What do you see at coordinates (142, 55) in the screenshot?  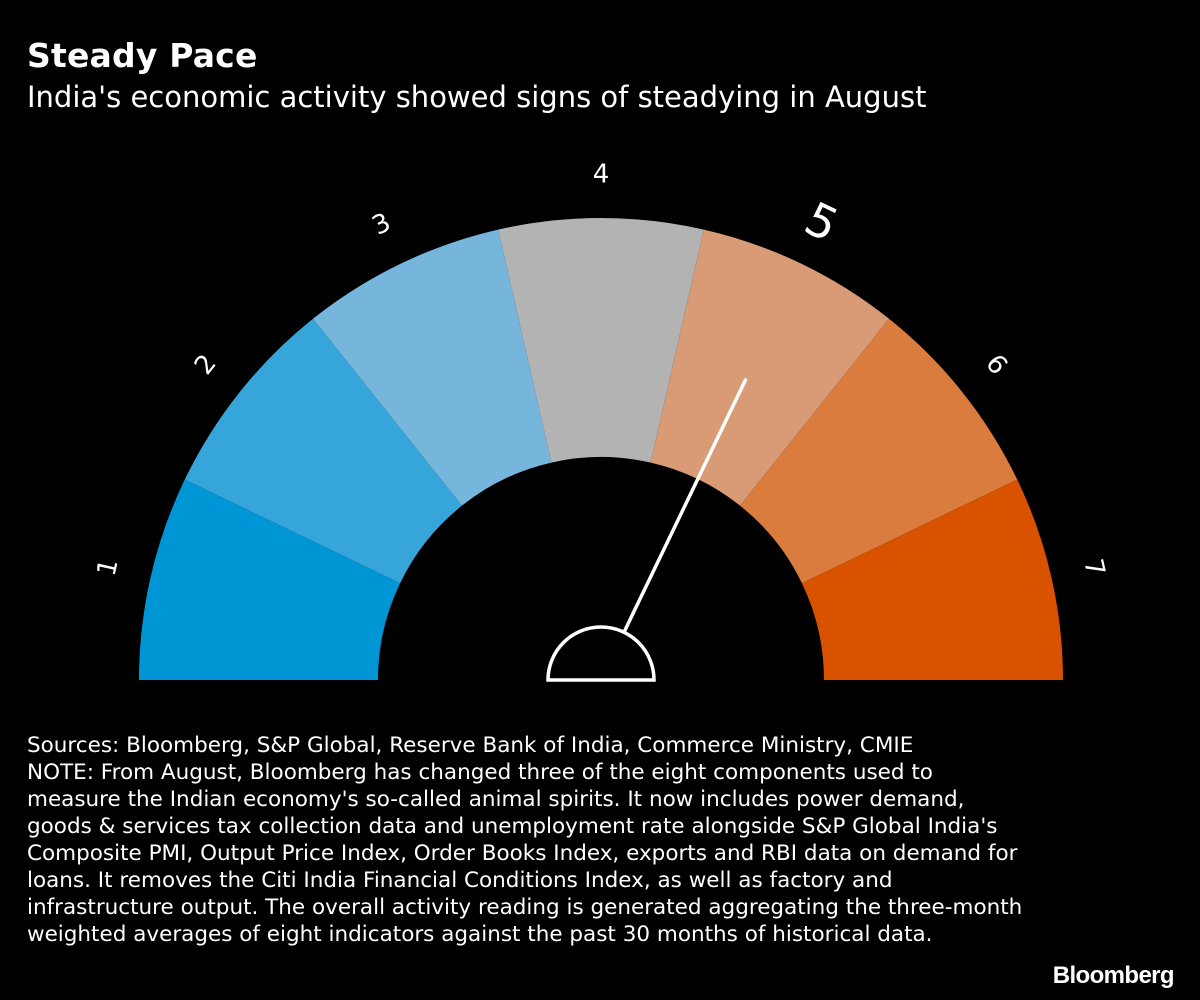 I see `chart-title: Steady Pace` at bounding box center [142, 55].